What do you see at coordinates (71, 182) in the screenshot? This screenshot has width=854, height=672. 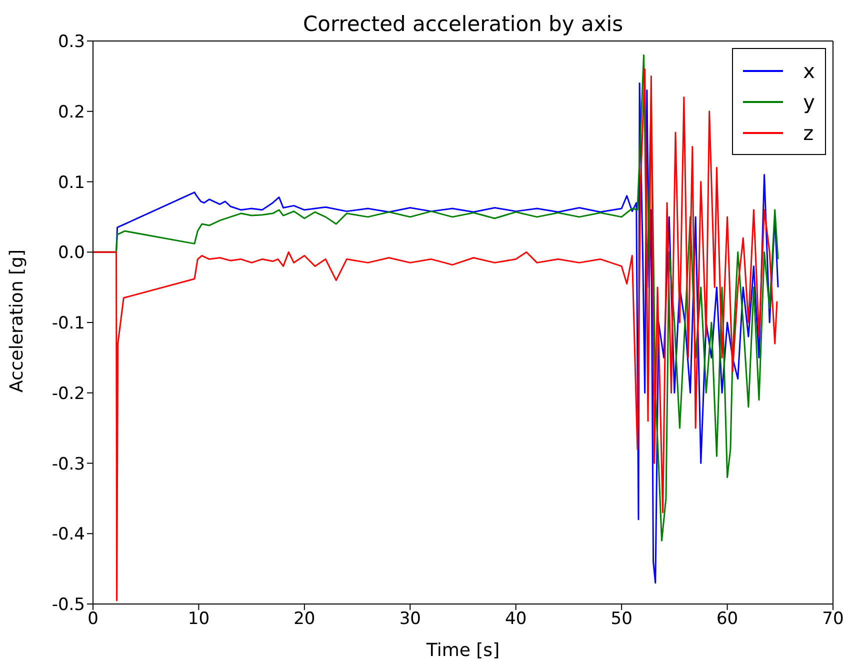 I see `y-tick-label: 0.1` at bounding box center [71, 182].